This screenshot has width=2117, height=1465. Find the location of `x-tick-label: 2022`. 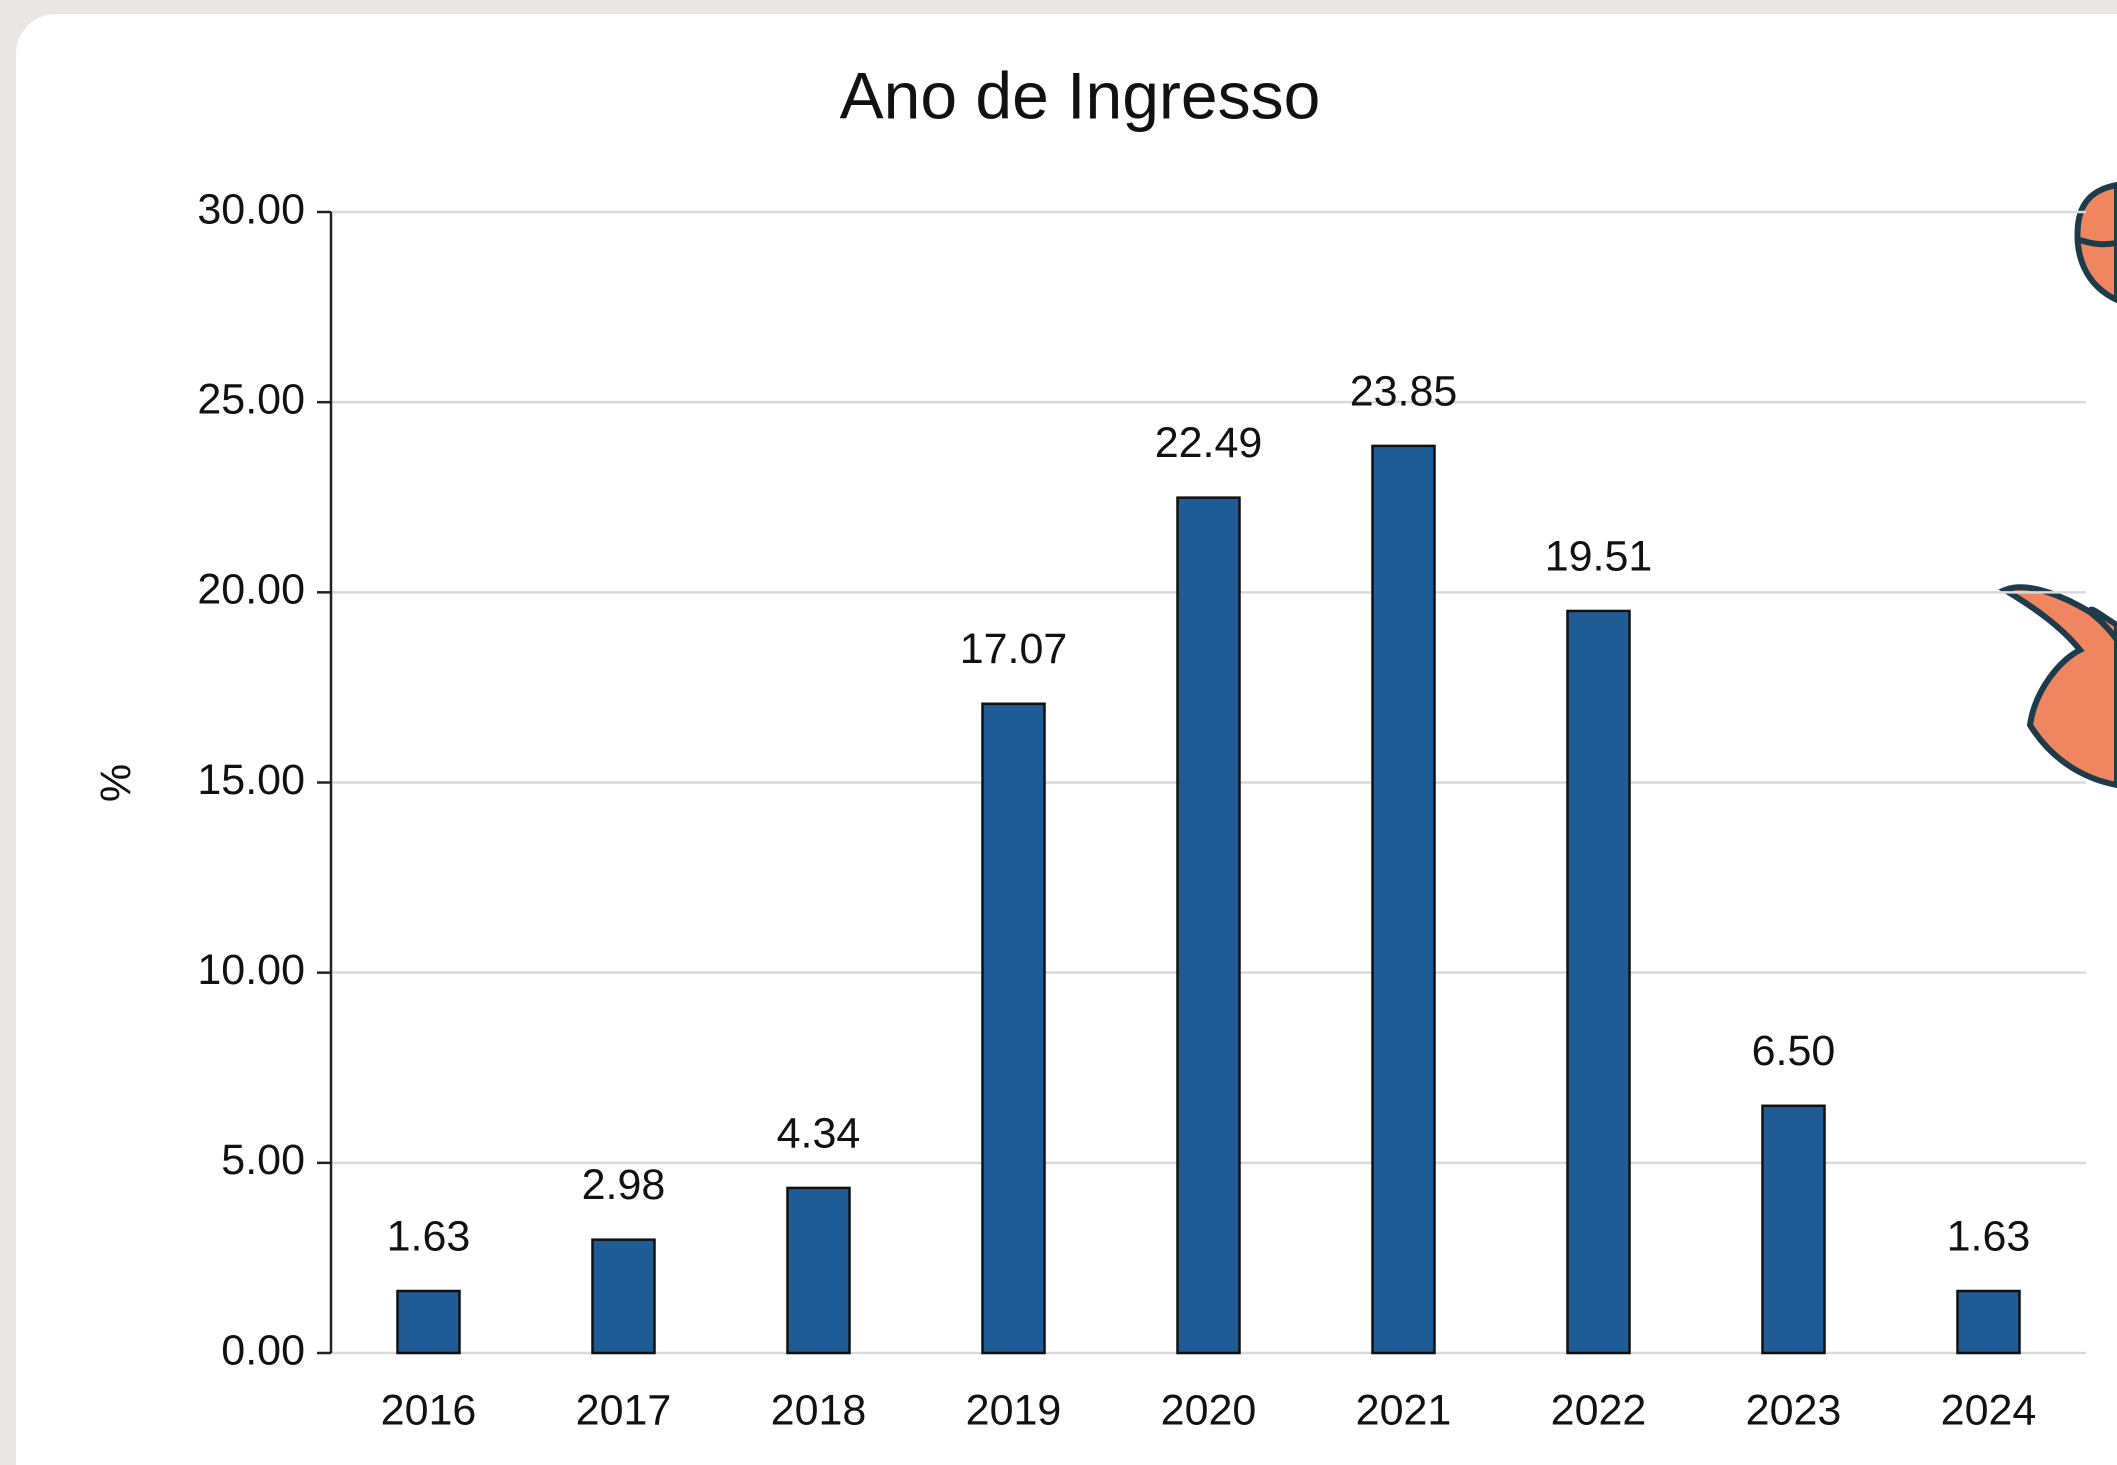

x-tick-label: 2022 is located at coordinates (1599, 1410).